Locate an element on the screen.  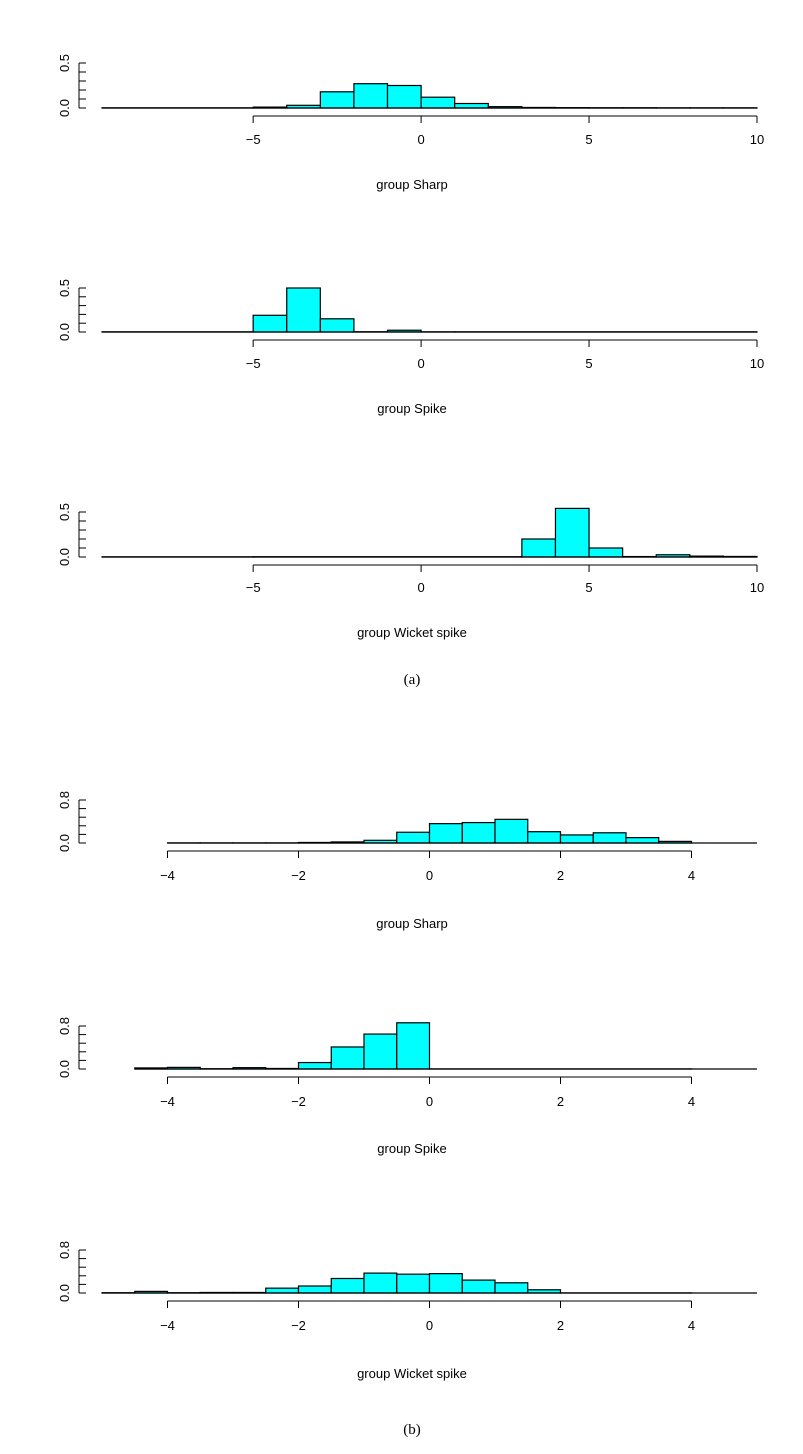
panel-4: −4 −2 0 2 4 0.0 0.8 group Sharp is located at coordinates (407, 861).